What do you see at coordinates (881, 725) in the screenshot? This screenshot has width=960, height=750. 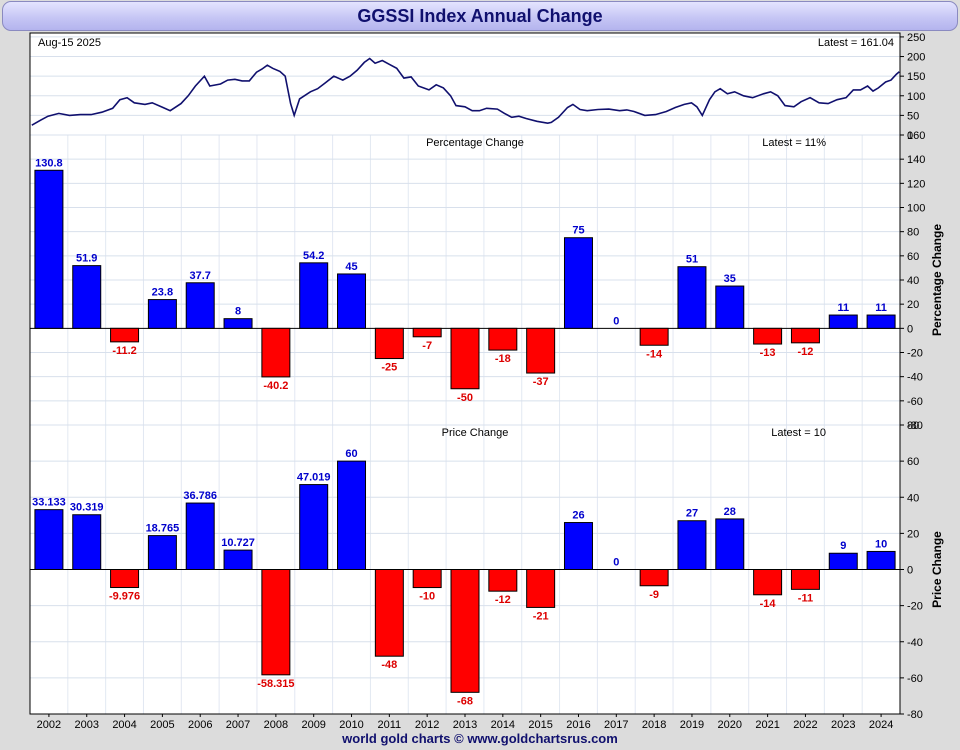 I see `x-tick-label: 2024` at bounding box center [881, 725].